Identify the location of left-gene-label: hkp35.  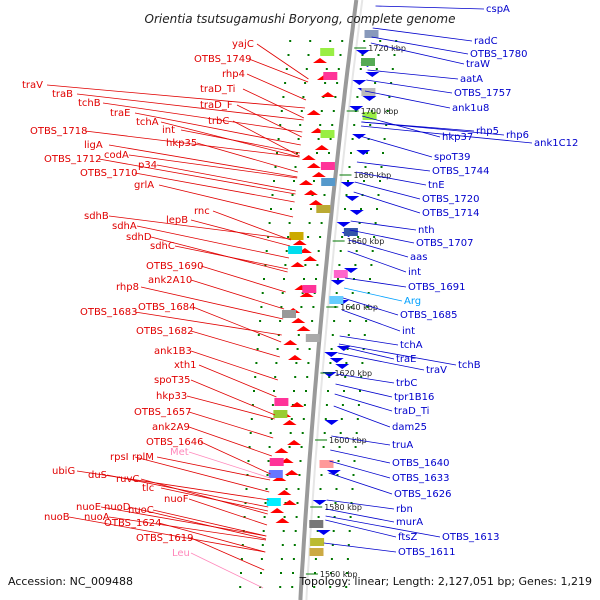
(181, 143).